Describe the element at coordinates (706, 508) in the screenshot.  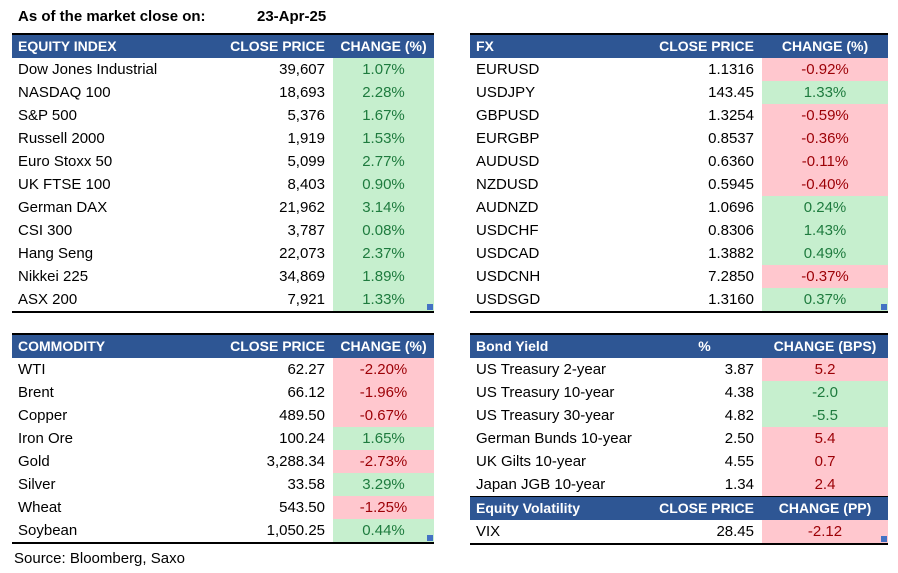
I see `volatility-header-price: CLOSE PRICE` at that location.